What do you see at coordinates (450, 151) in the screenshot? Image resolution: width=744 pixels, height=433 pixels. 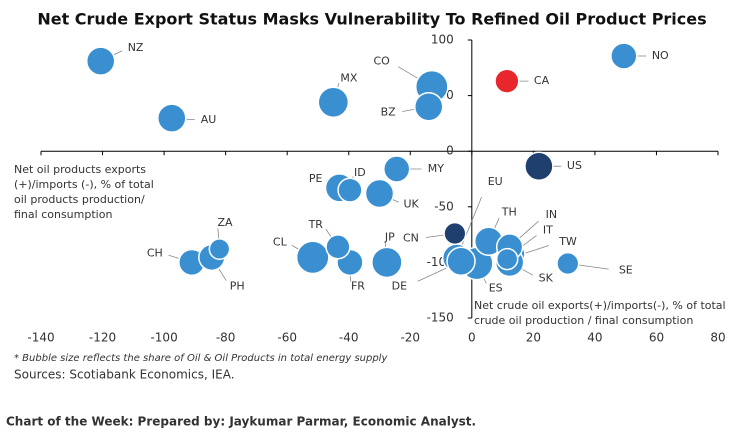 I see `y-tick-label: 0` at bounding box center [450, 151].